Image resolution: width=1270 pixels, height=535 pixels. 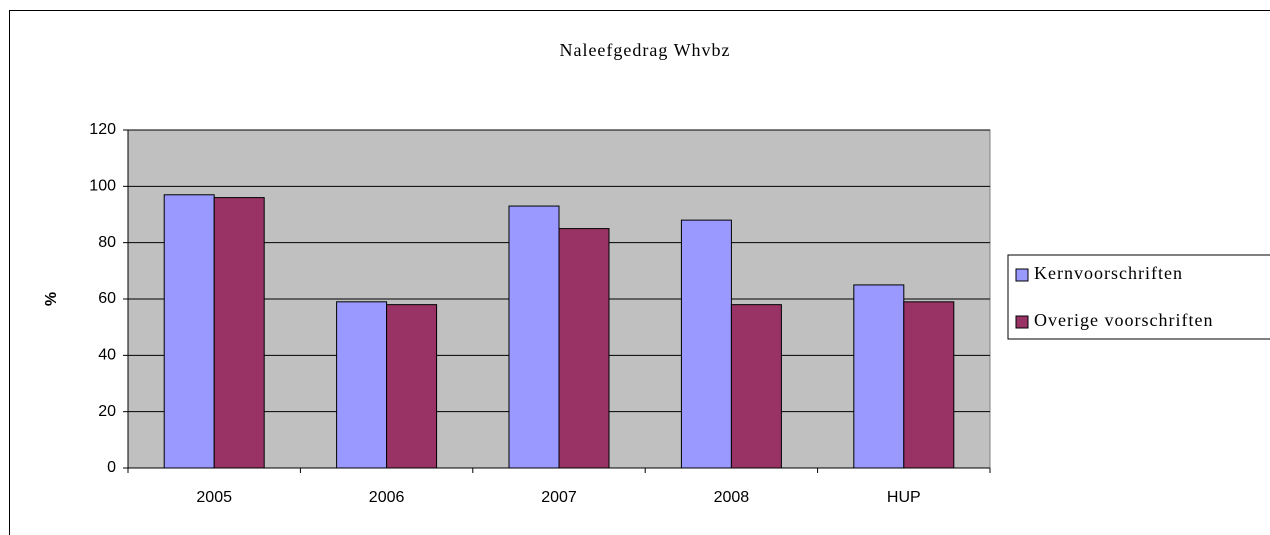 What do you see at coordinates (1123, 320) in the screenshot?
I see `legend-label: Overige voorschriften` at bounding box center [1123, 320].